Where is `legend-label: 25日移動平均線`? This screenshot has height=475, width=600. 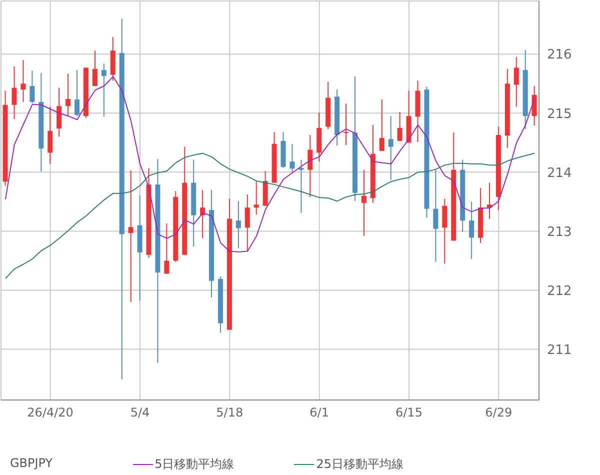 legend-label: 25日移動平均線 is located at coordinates (360, 464).